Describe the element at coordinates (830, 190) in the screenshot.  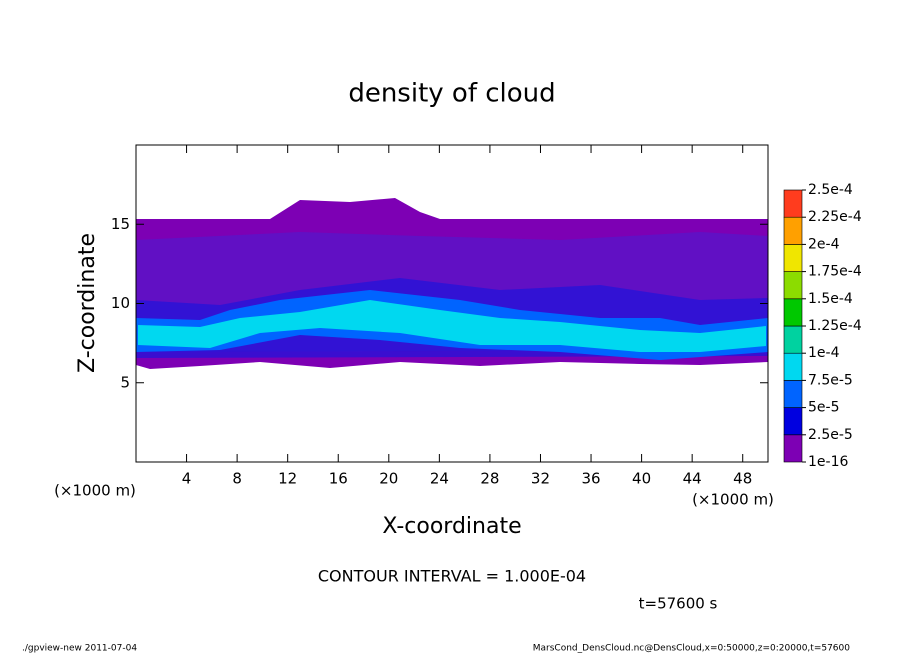
I see `colorbar-label: 2.5e-4` at that location.